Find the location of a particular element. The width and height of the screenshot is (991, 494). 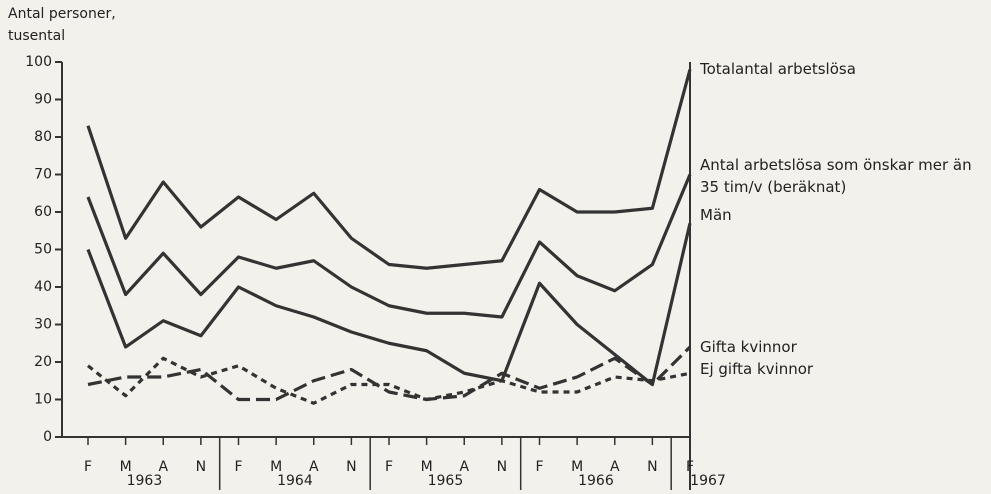

year-label: 1966 is located at coordinates (596, 481).